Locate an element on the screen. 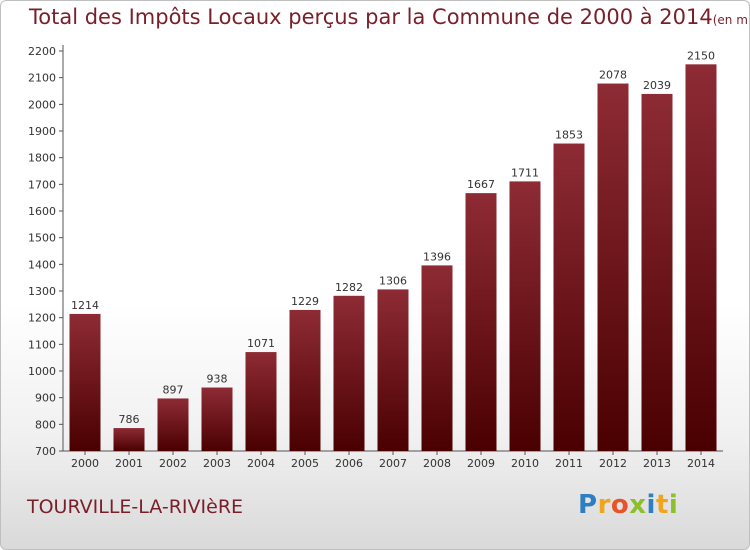  y-tick-label: 1200 is located at coordinates (42, 318).